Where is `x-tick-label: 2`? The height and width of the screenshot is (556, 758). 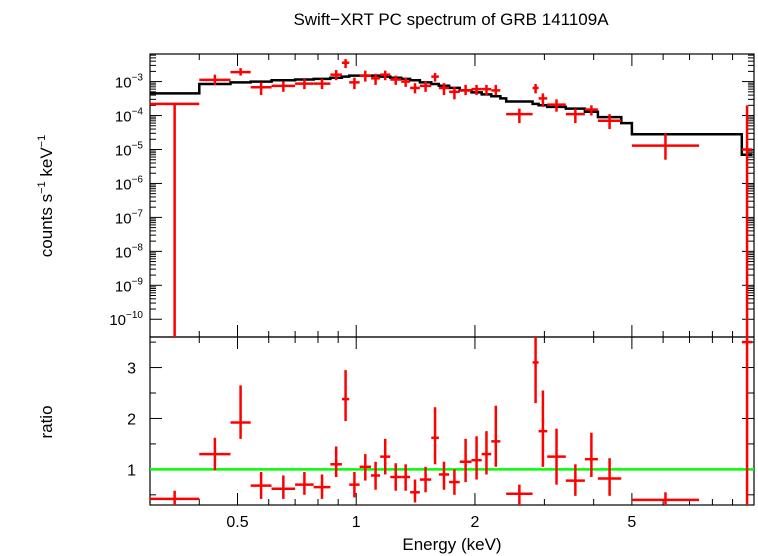
x-tick-label: 2 is located at coordinates (474, 522).